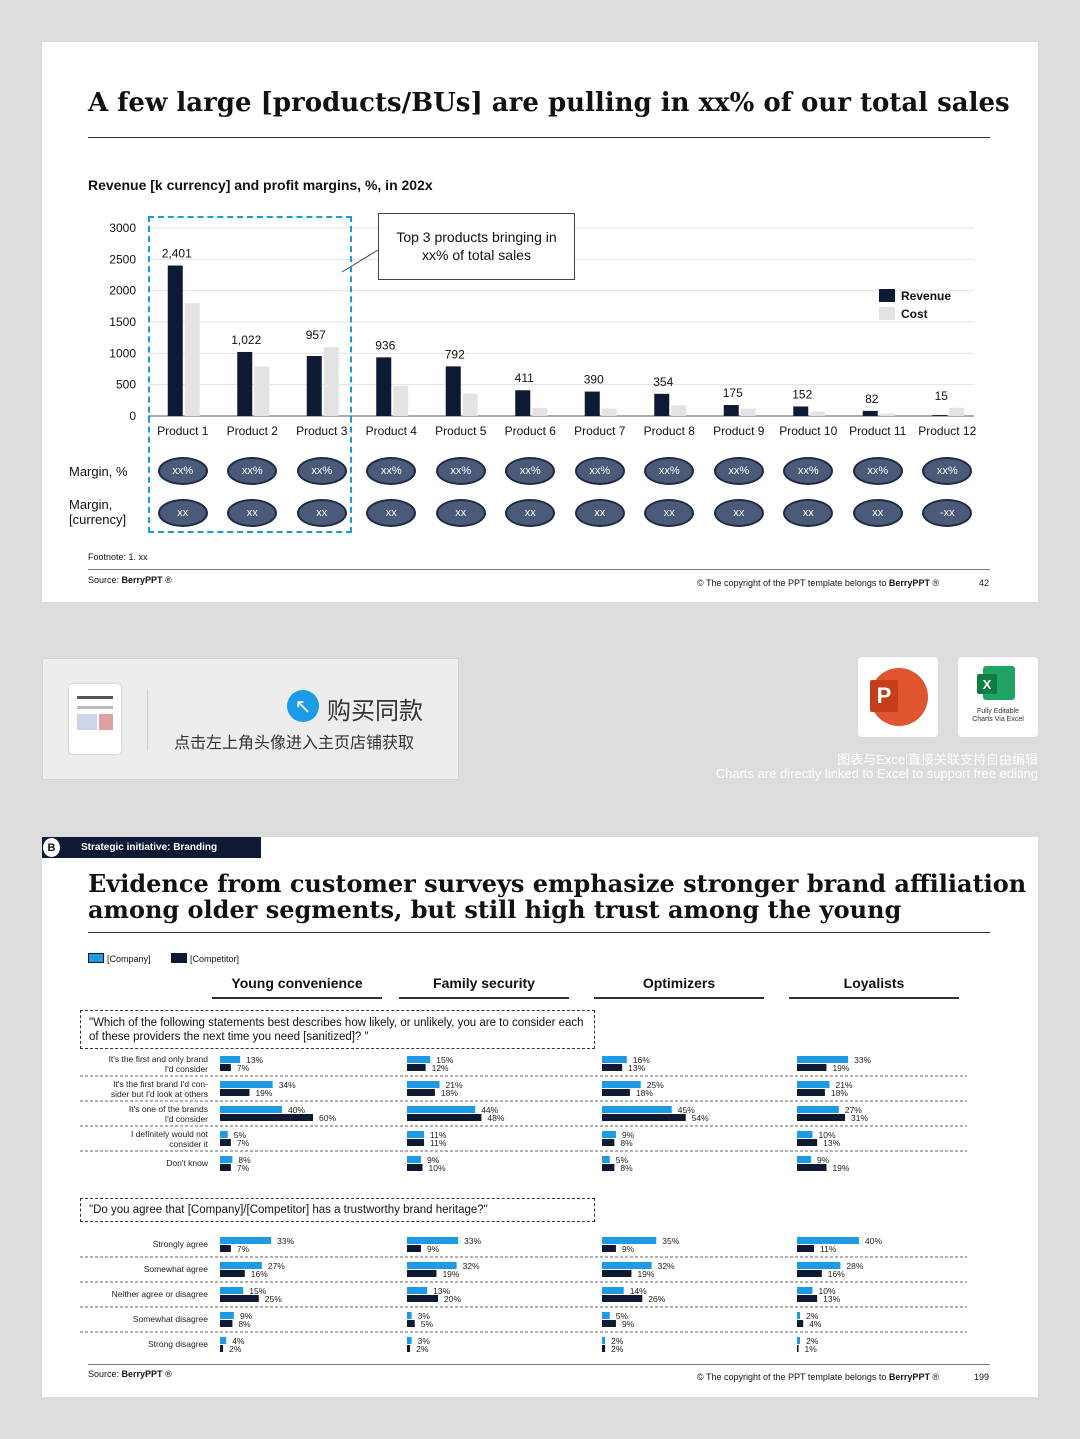 Image resolution: width=1080 pixels, height=1439 pixels. Describe the element at coordinates (215, 959) in the screenshot. I see `legend-competitor-label: [Competitor]` at that location.